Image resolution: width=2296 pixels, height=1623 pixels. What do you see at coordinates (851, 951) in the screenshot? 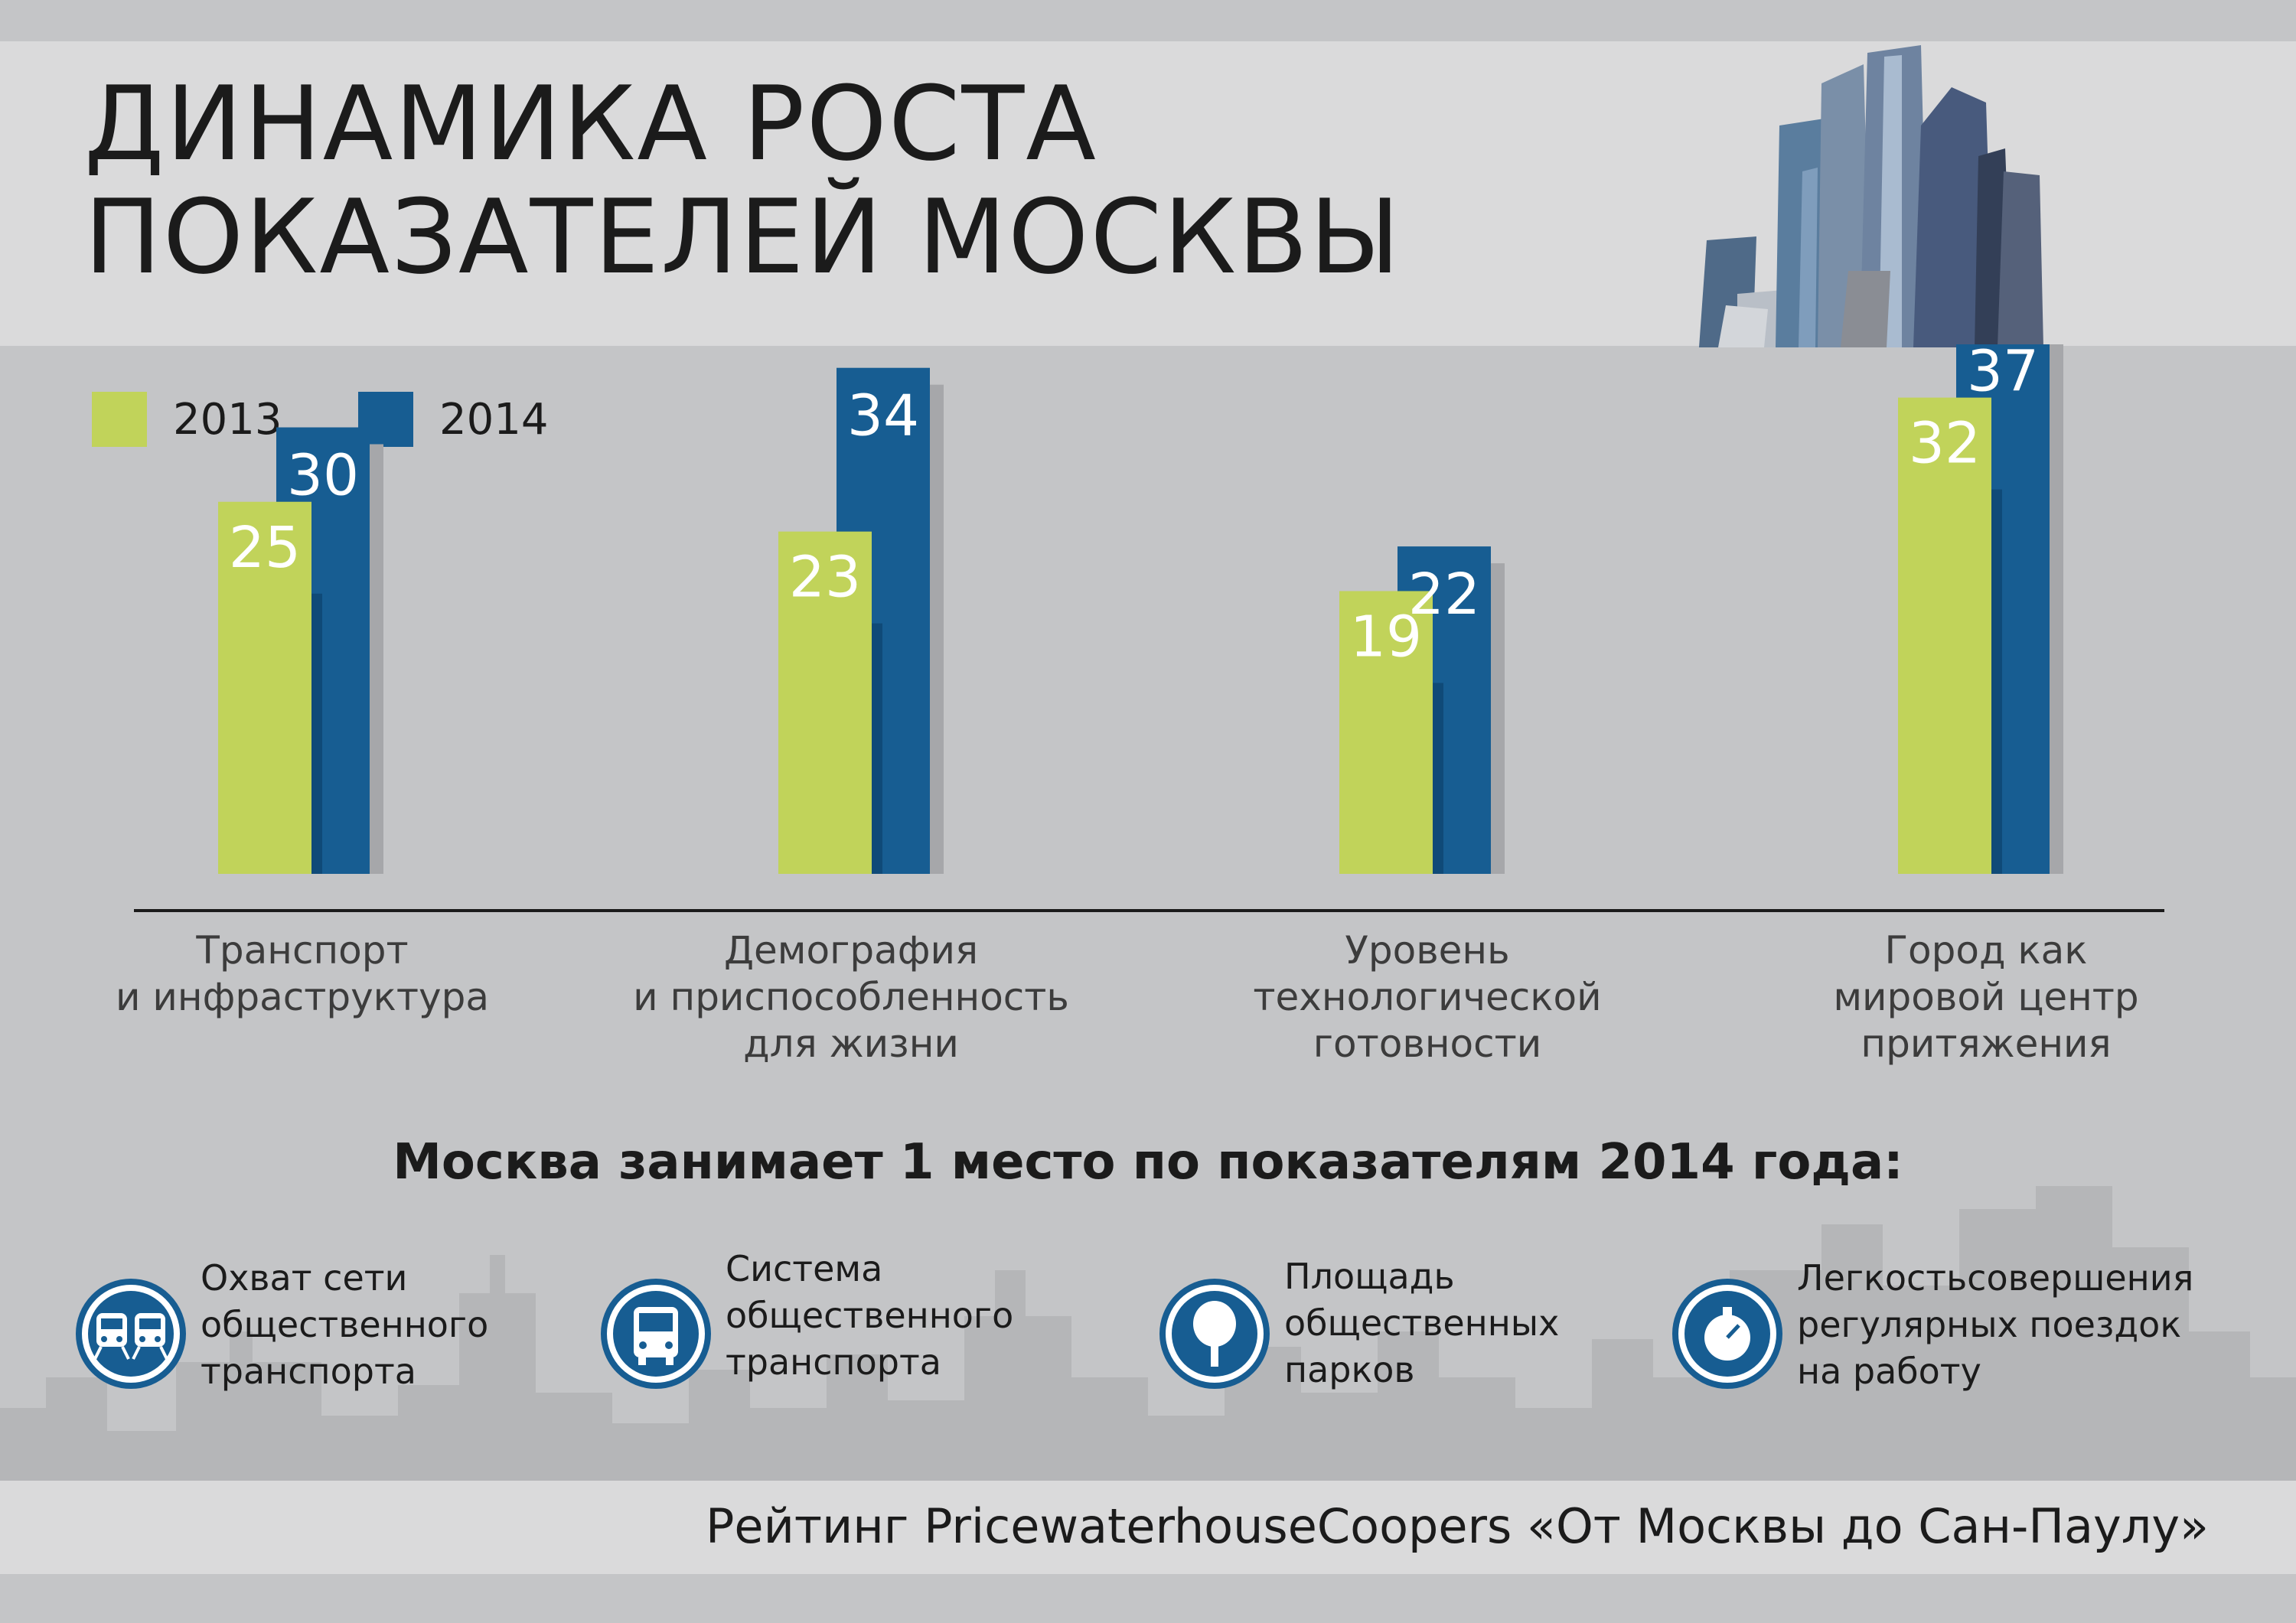
I see `category-label-line: Демография` at bounding box center [851, 951].